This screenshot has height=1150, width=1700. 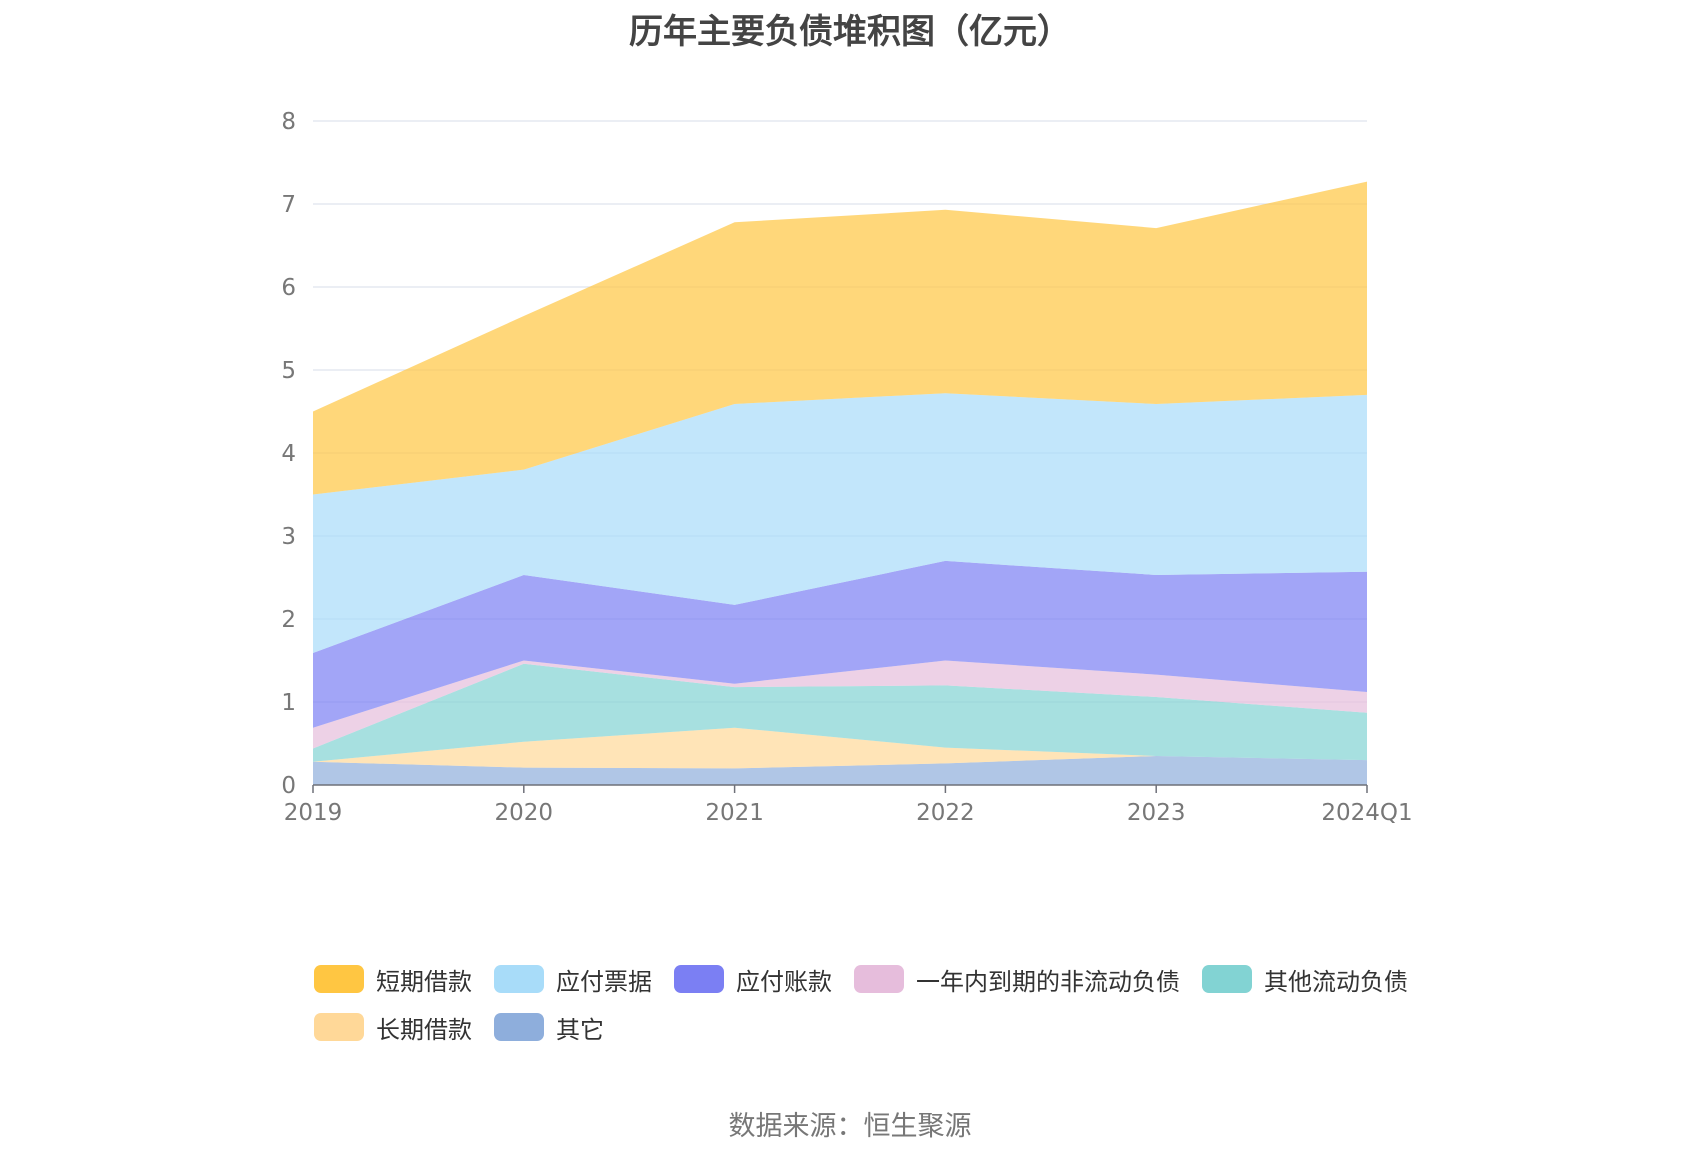 I want to click on y-tick-label: 5, so click(x=288, y=371).